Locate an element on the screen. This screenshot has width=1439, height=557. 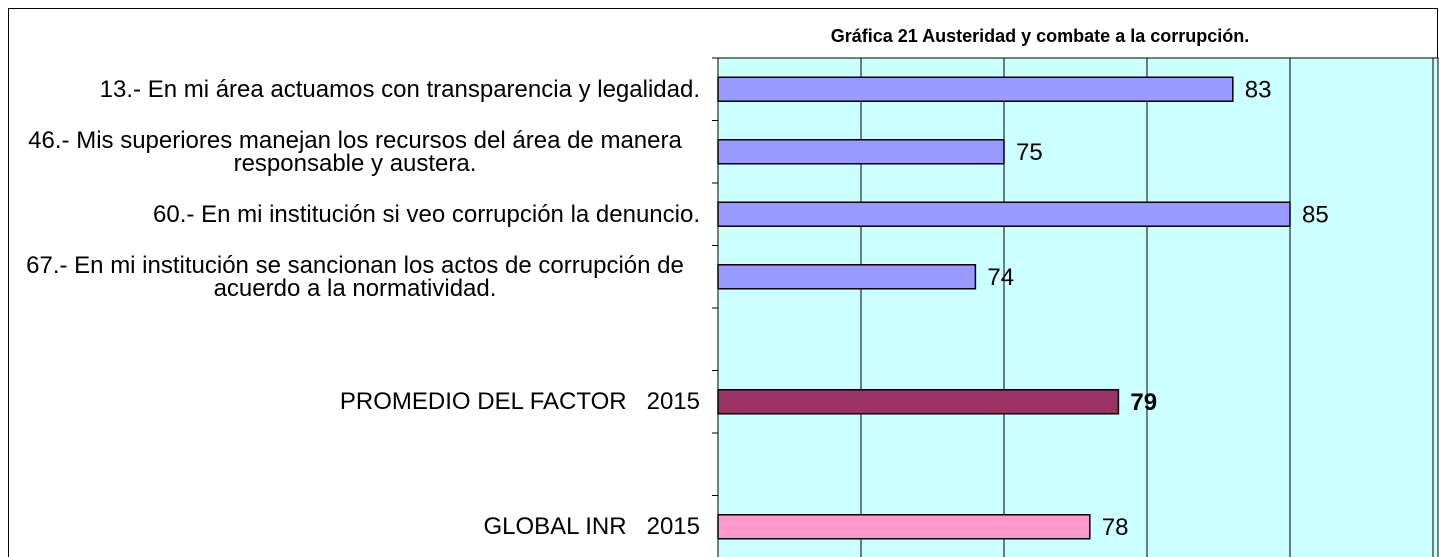
value-label: 83 is located at coordinates (1258, 90).